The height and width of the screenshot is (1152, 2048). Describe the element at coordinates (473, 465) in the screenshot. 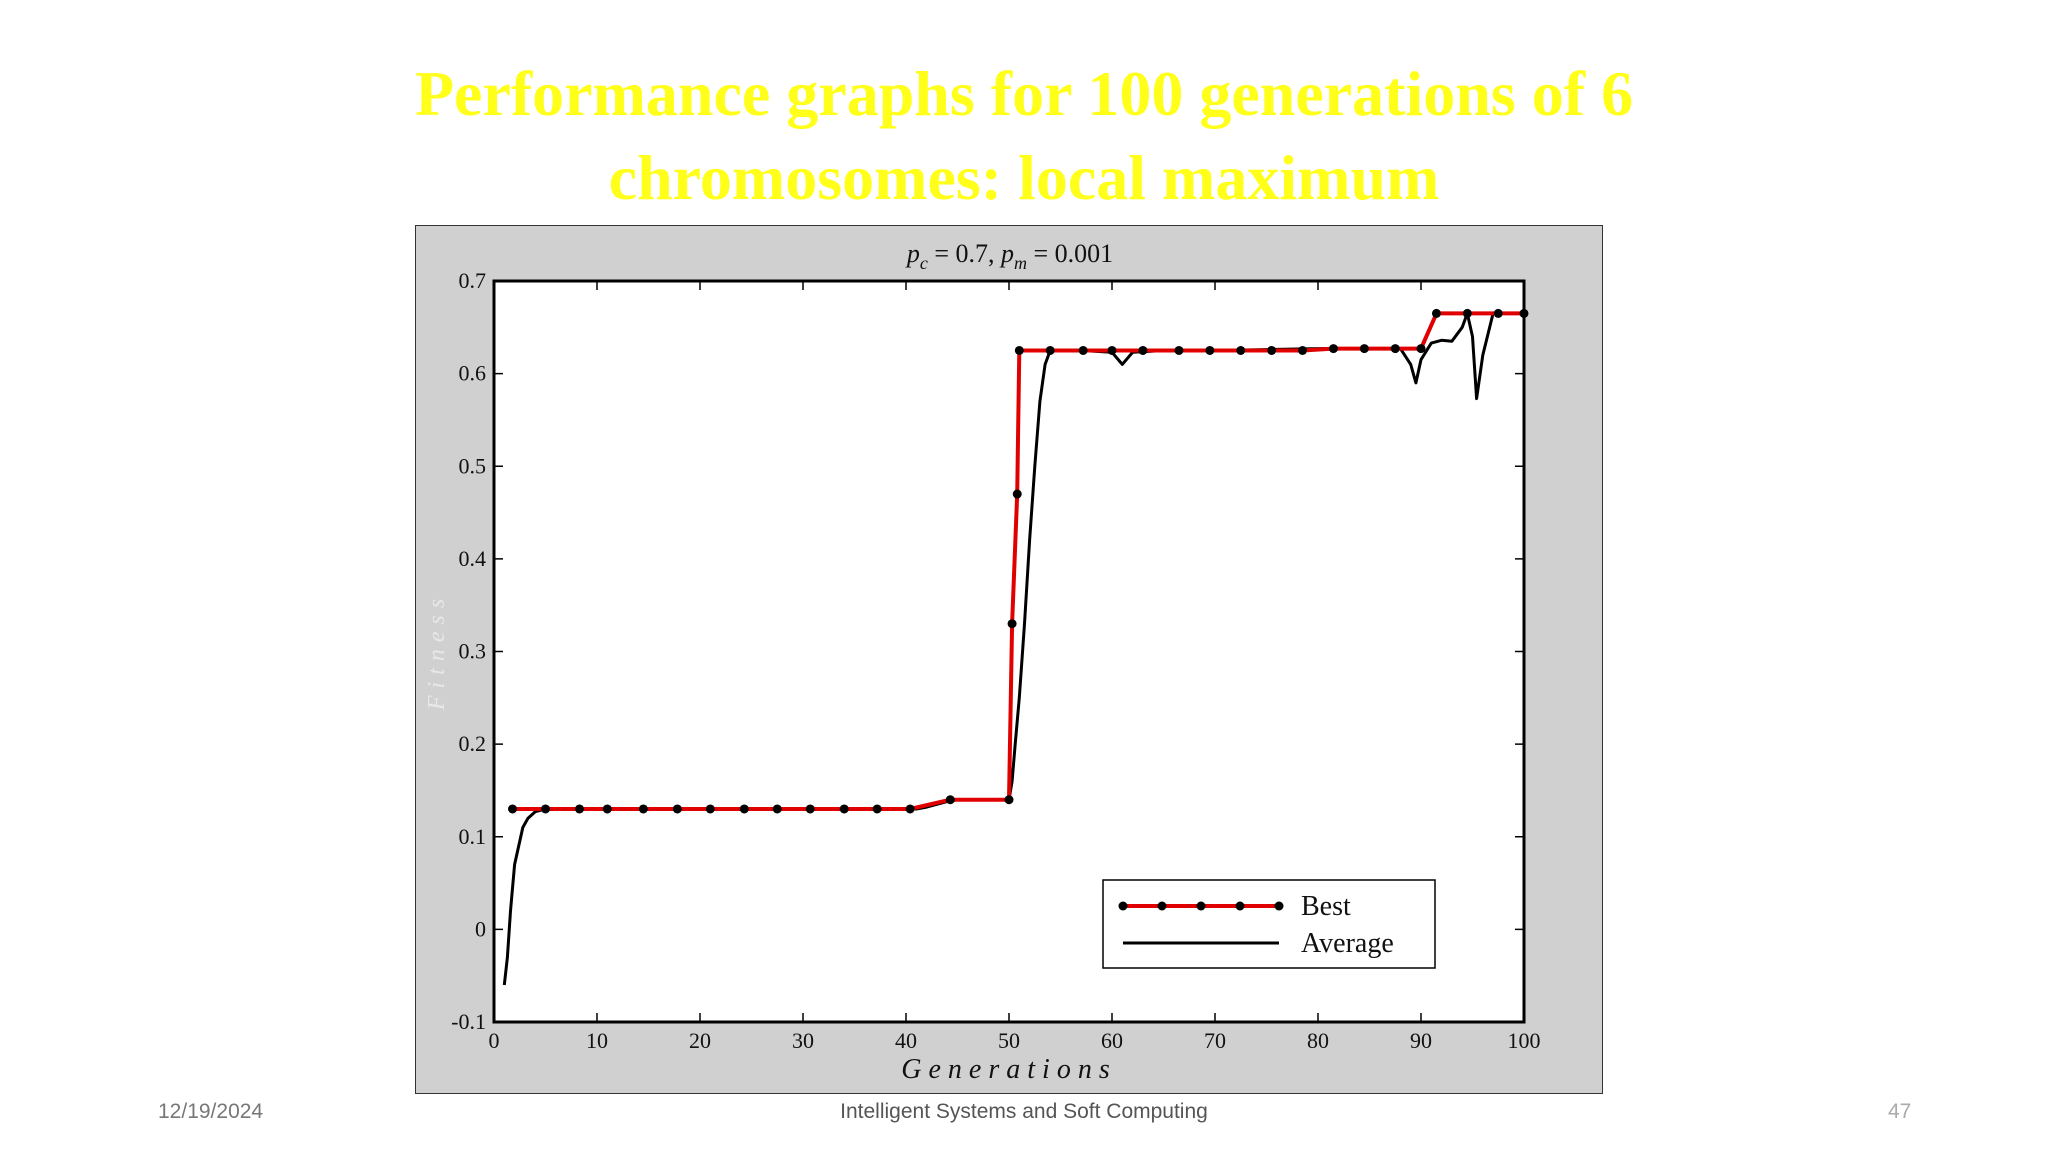

I see `y-tick-label: 0.5` at that location.